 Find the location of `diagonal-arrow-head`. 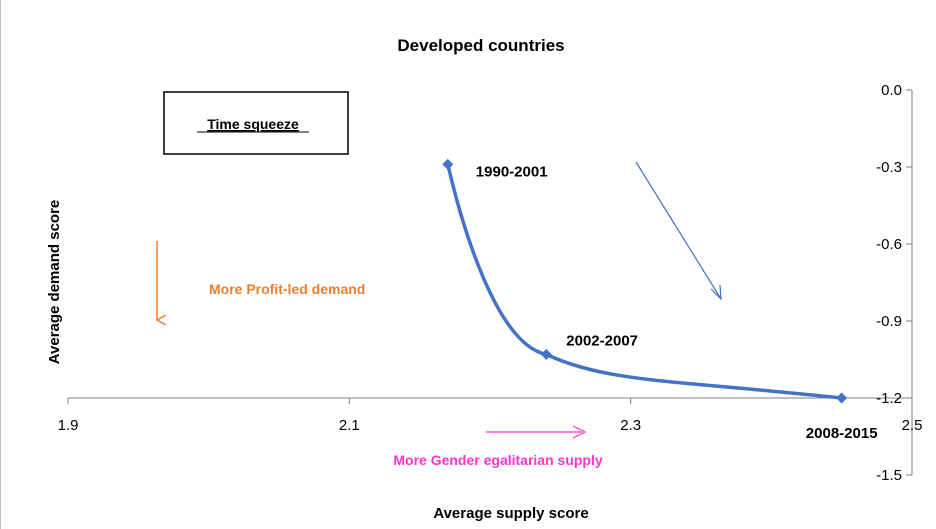

diagonal-arrow-head is located at coordinates (716, 292).